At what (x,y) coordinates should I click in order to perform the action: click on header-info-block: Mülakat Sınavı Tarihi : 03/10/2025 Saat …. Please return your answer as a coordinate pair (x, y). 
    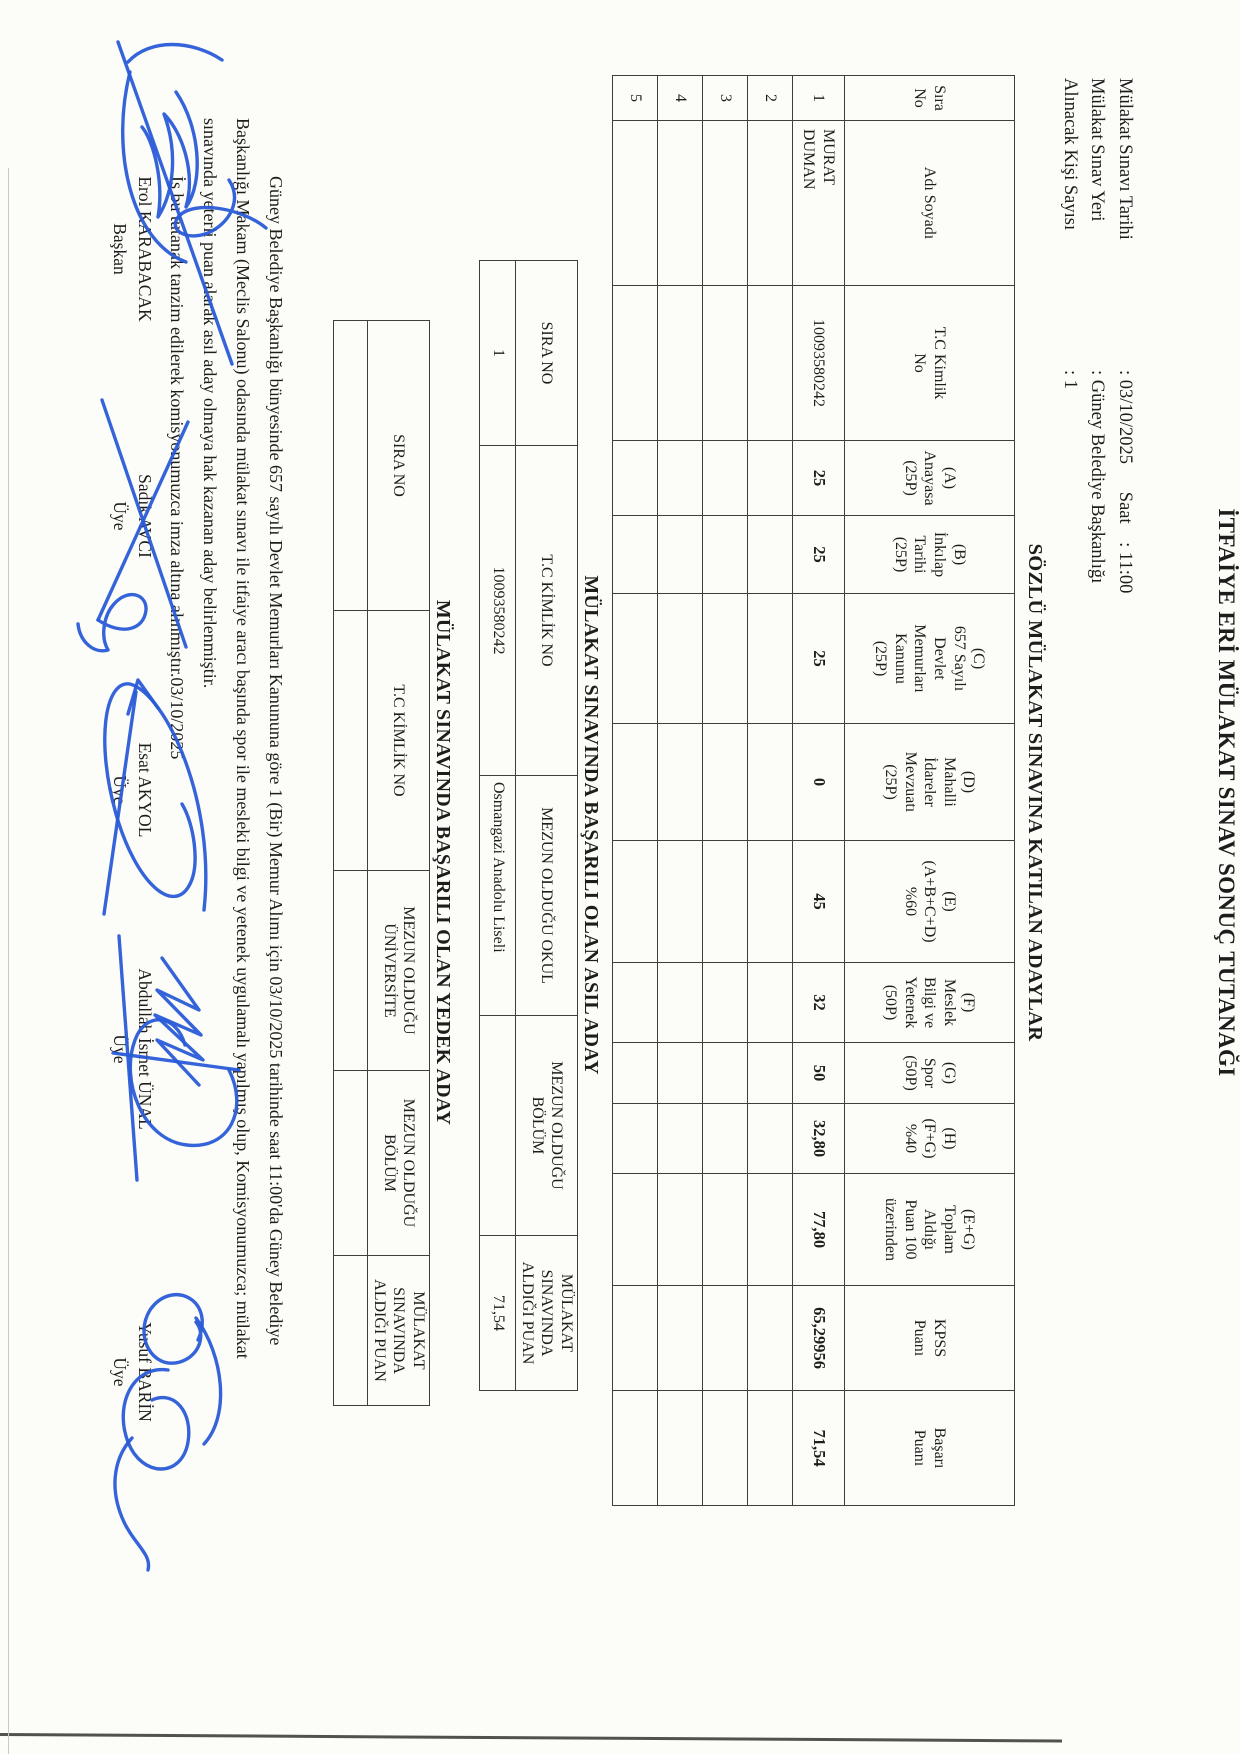
    Looking at the image, I should click on (1097, 335).